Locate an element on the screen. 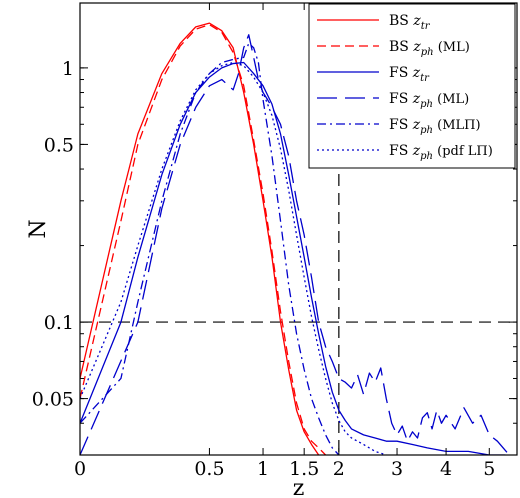  y-tick-label: 1 is located at coordinates (68, 69).